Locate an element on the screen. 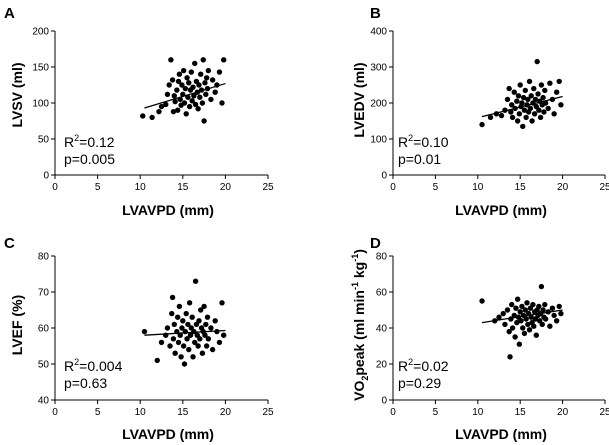  panel-d-y-tick-label: 60 is located at coordinates (382, 293).